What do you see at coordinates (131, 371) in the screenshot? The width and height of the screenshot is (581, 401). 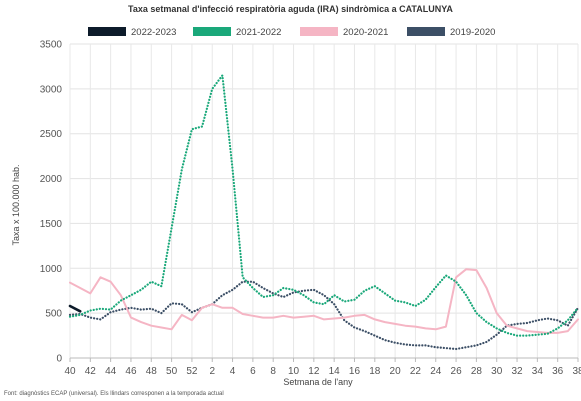 I see `x-tick-label: 46` at bounding box center [131, 371].